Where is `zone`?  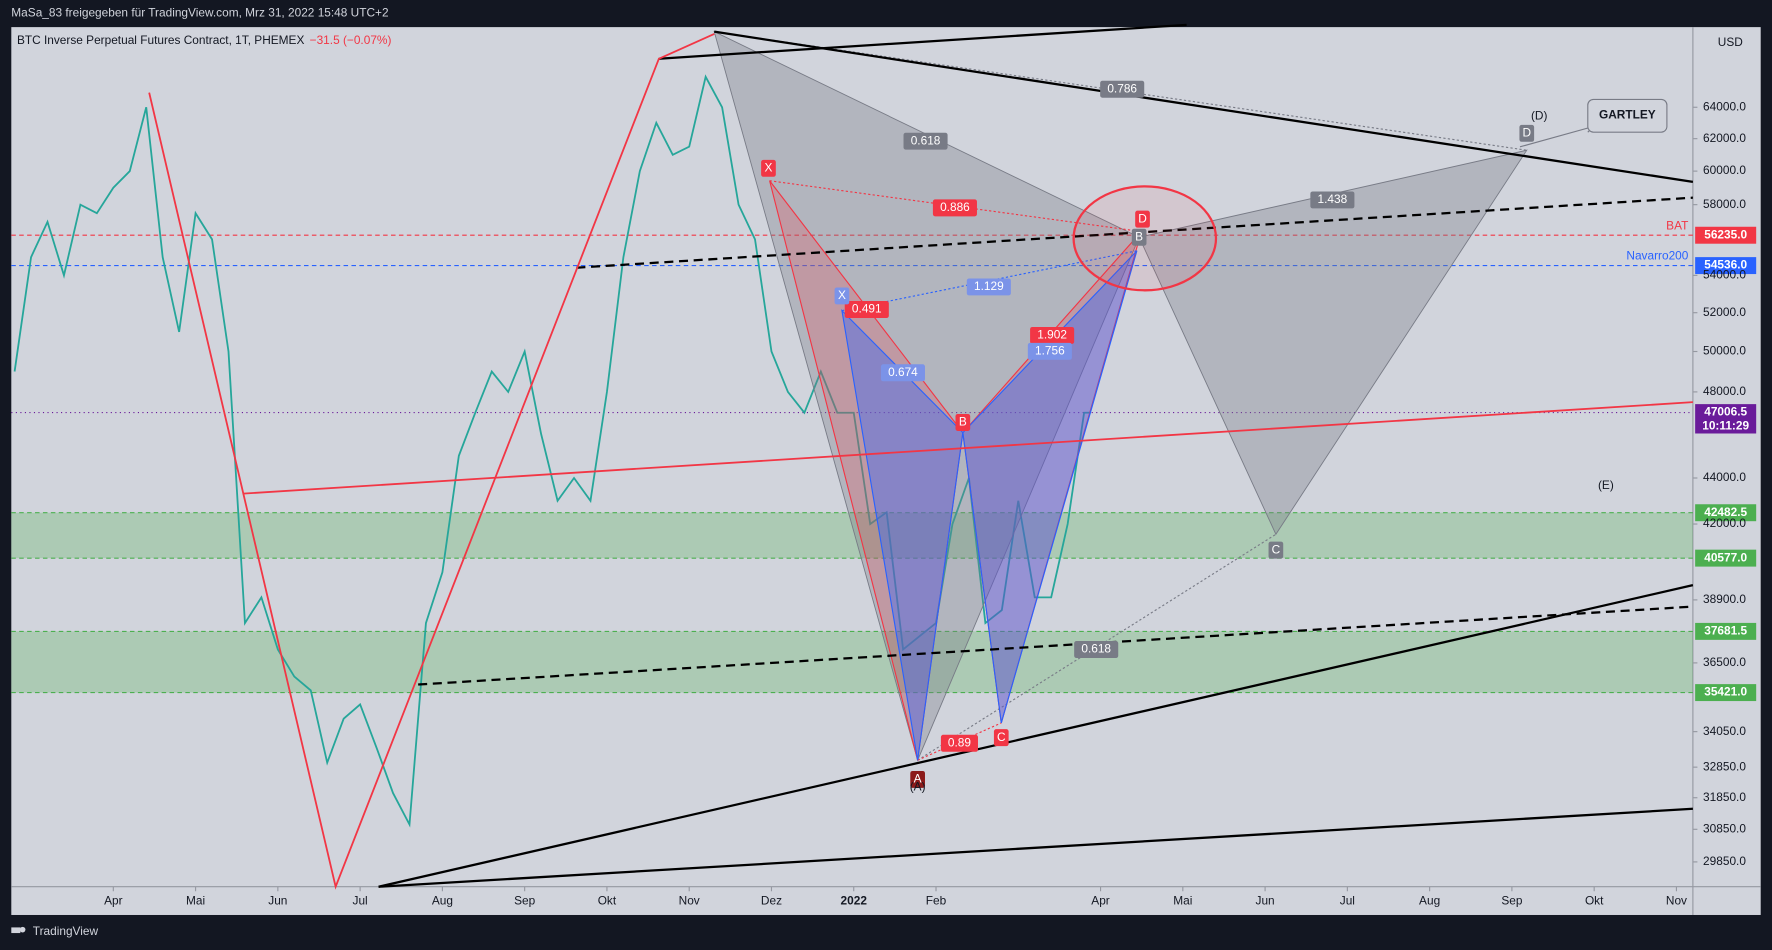
zone is located at coordinates (852, 662).